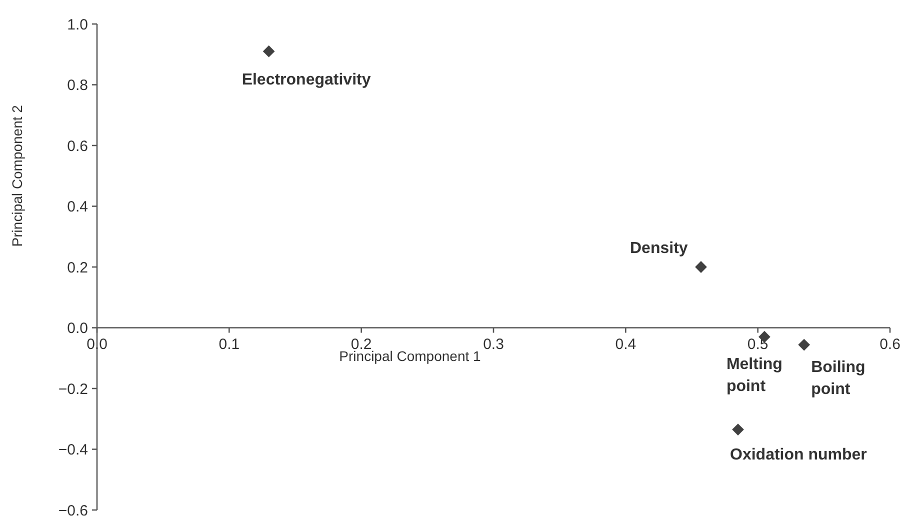 This screenshot has width=908, height=519. Describe the element at coordinates (306, 79) in the screenshot. I see `annotation: Electronegativity` at that location.